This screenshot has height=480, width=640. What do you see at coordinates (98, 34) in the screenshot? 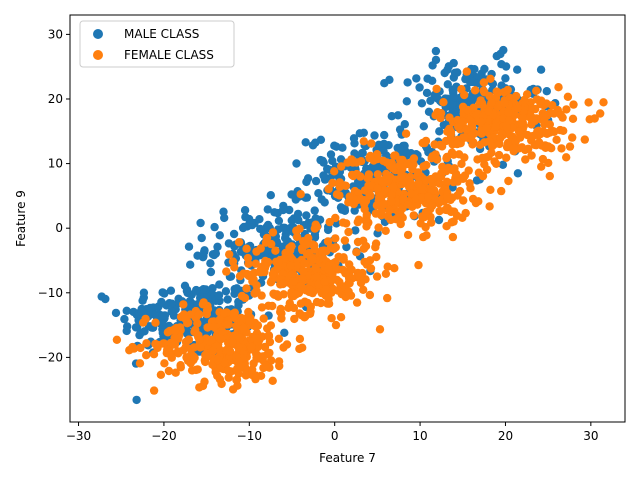
I see `legend-marker-male` at bounding box center [98, 34].